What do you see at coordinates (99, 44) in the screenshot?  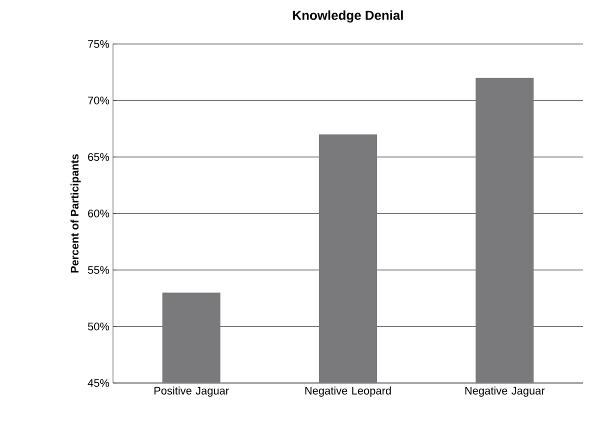 I see `y-tick-label: 75%` at bounding box center [99, 44].